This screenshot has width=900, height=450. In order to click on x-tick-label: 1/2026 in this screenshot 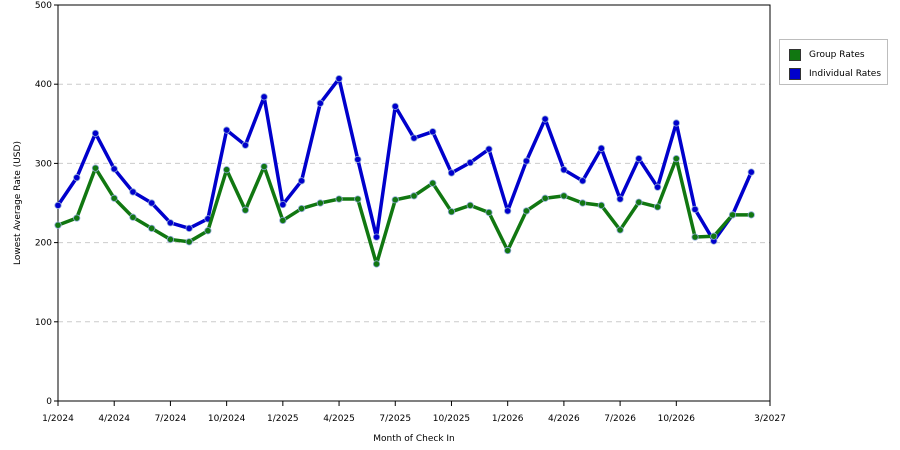, I will do `click(508, 419)`.